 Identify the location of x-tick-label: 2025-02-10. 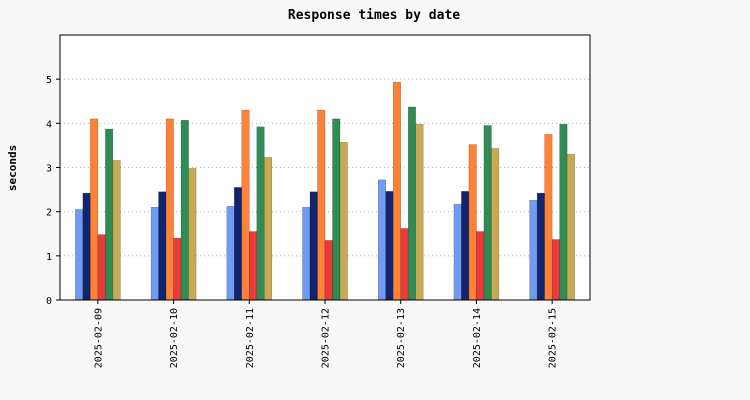
(174, 338).